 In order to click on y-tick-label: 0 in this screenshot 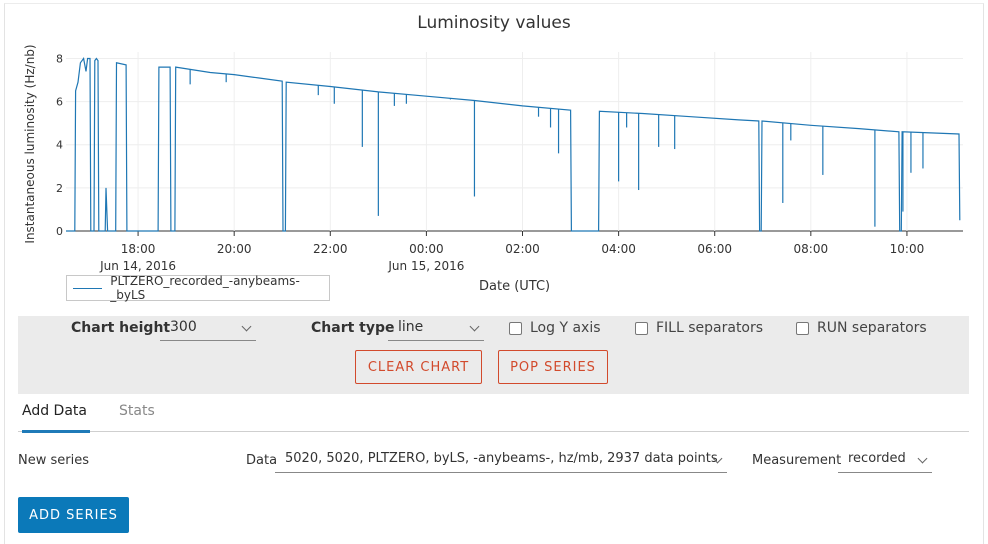, I will do `click(59, 231)`.